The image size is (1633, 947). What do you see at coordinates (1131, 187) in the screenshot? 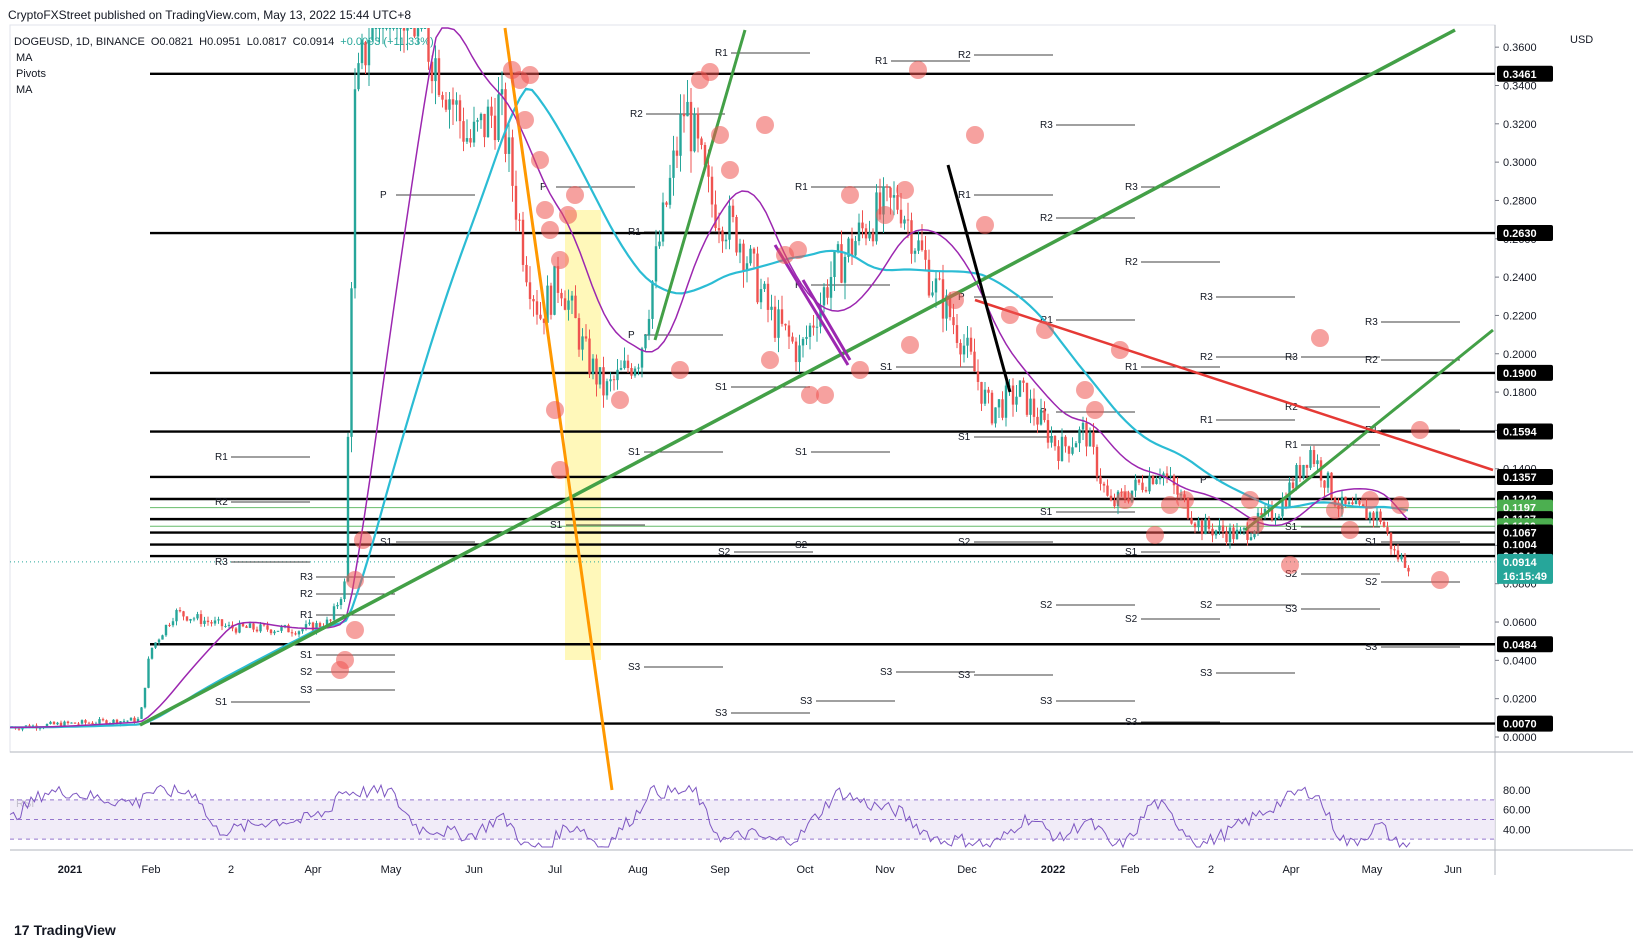
I see `pivot-label: R3` at bounding box center [1131, 187].